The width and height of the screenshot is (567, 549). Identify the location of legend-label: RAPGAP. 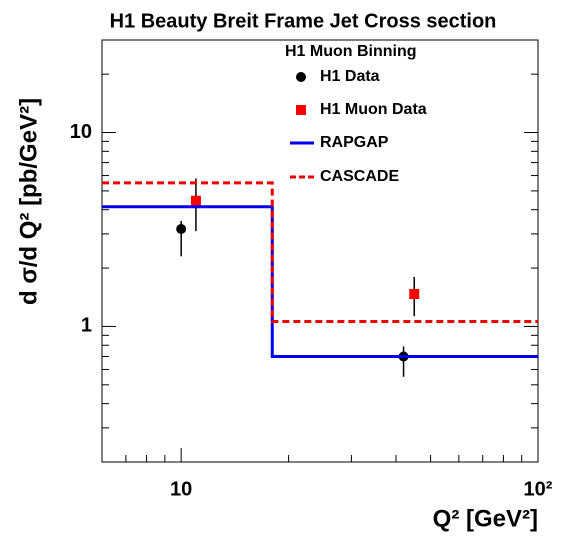
(354, 142).